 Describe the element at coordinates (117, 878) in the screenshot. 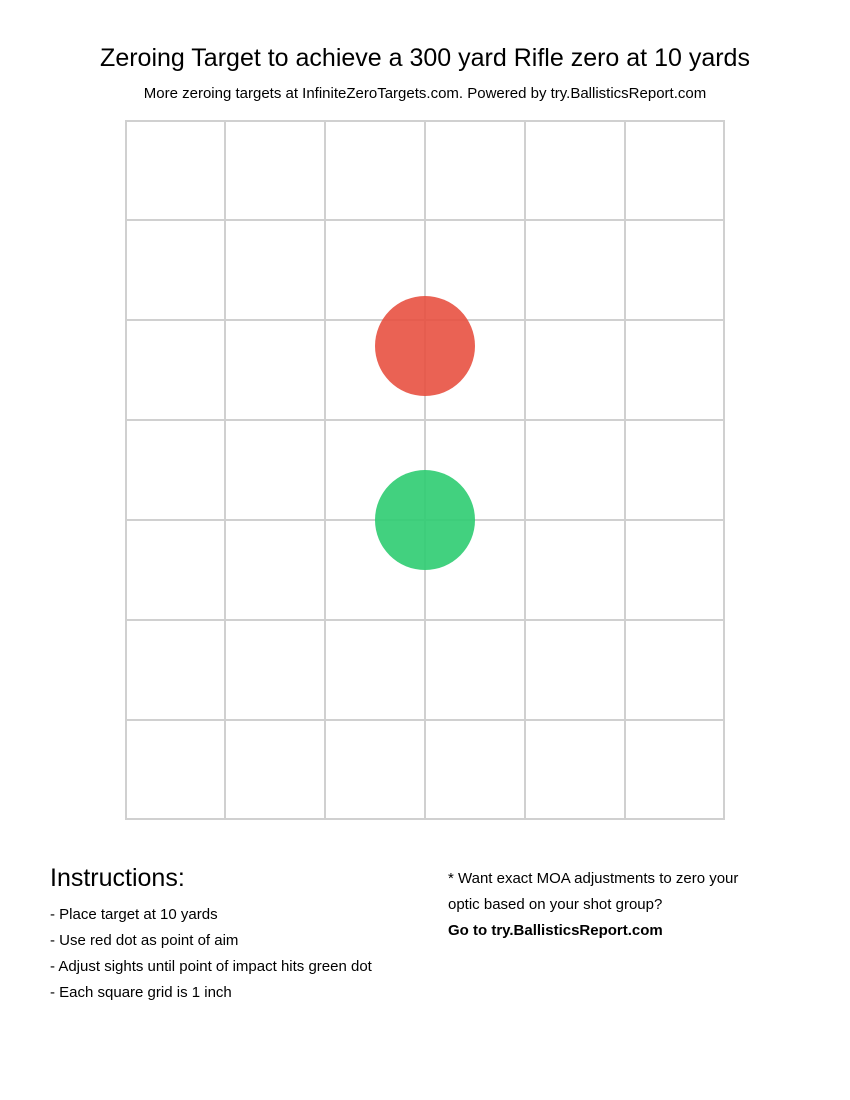

I see `instructions-heading: Instructions:` at that location.